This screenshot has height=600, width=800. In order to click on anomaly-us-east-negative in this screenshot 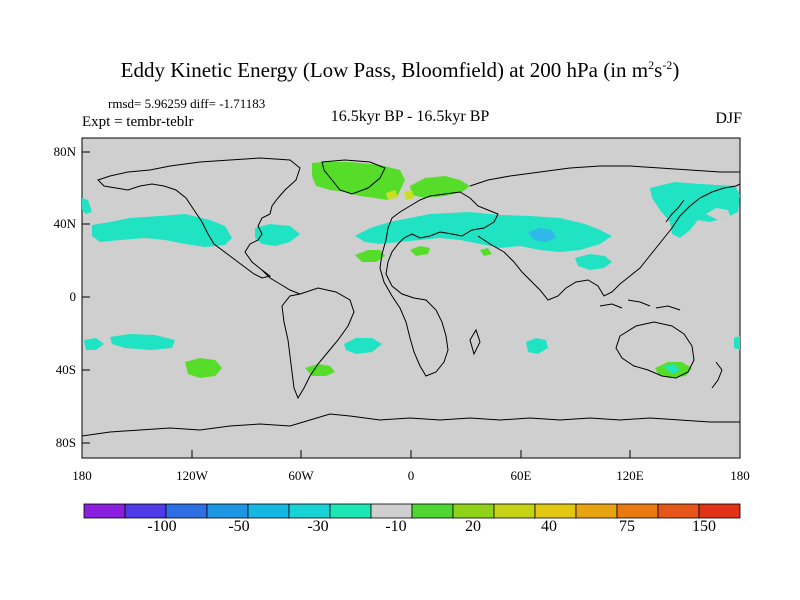, I will do `click(277, 235)`.